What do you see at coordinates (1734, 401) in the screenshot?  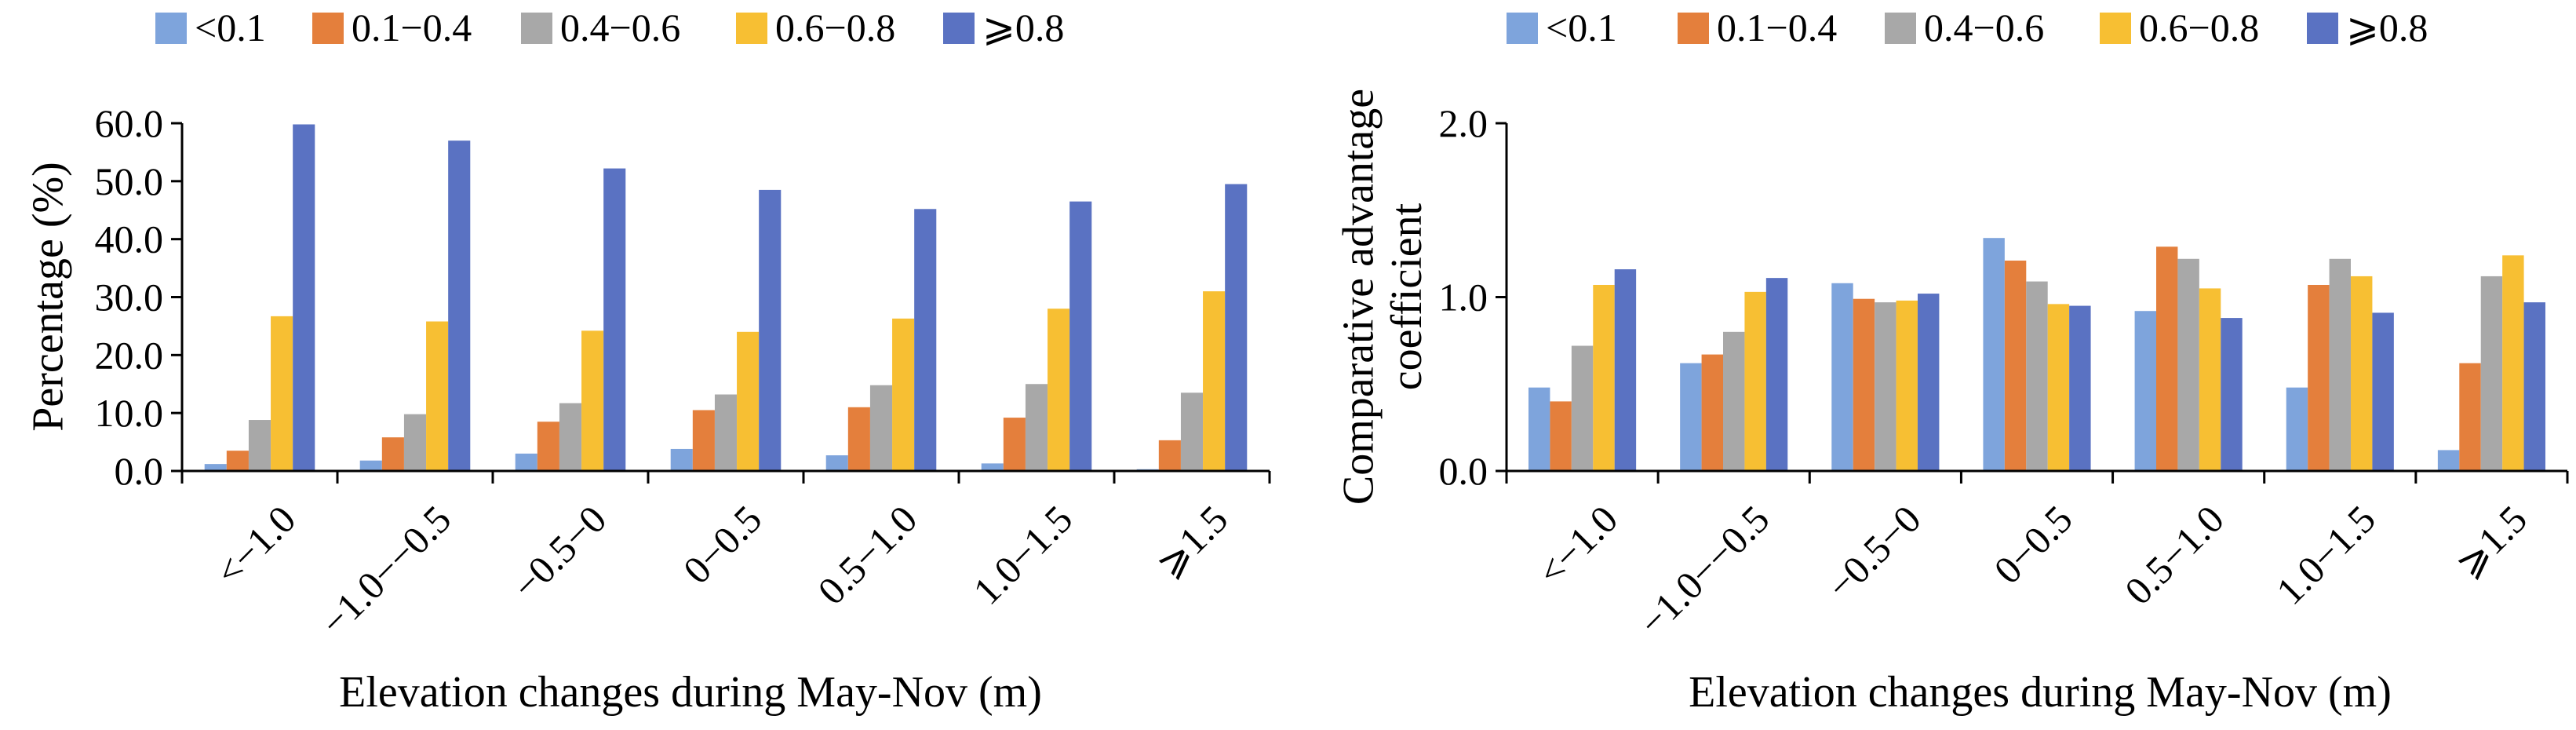 I see `bar-right-cat2-s3` at bounding box center [1734, 401].